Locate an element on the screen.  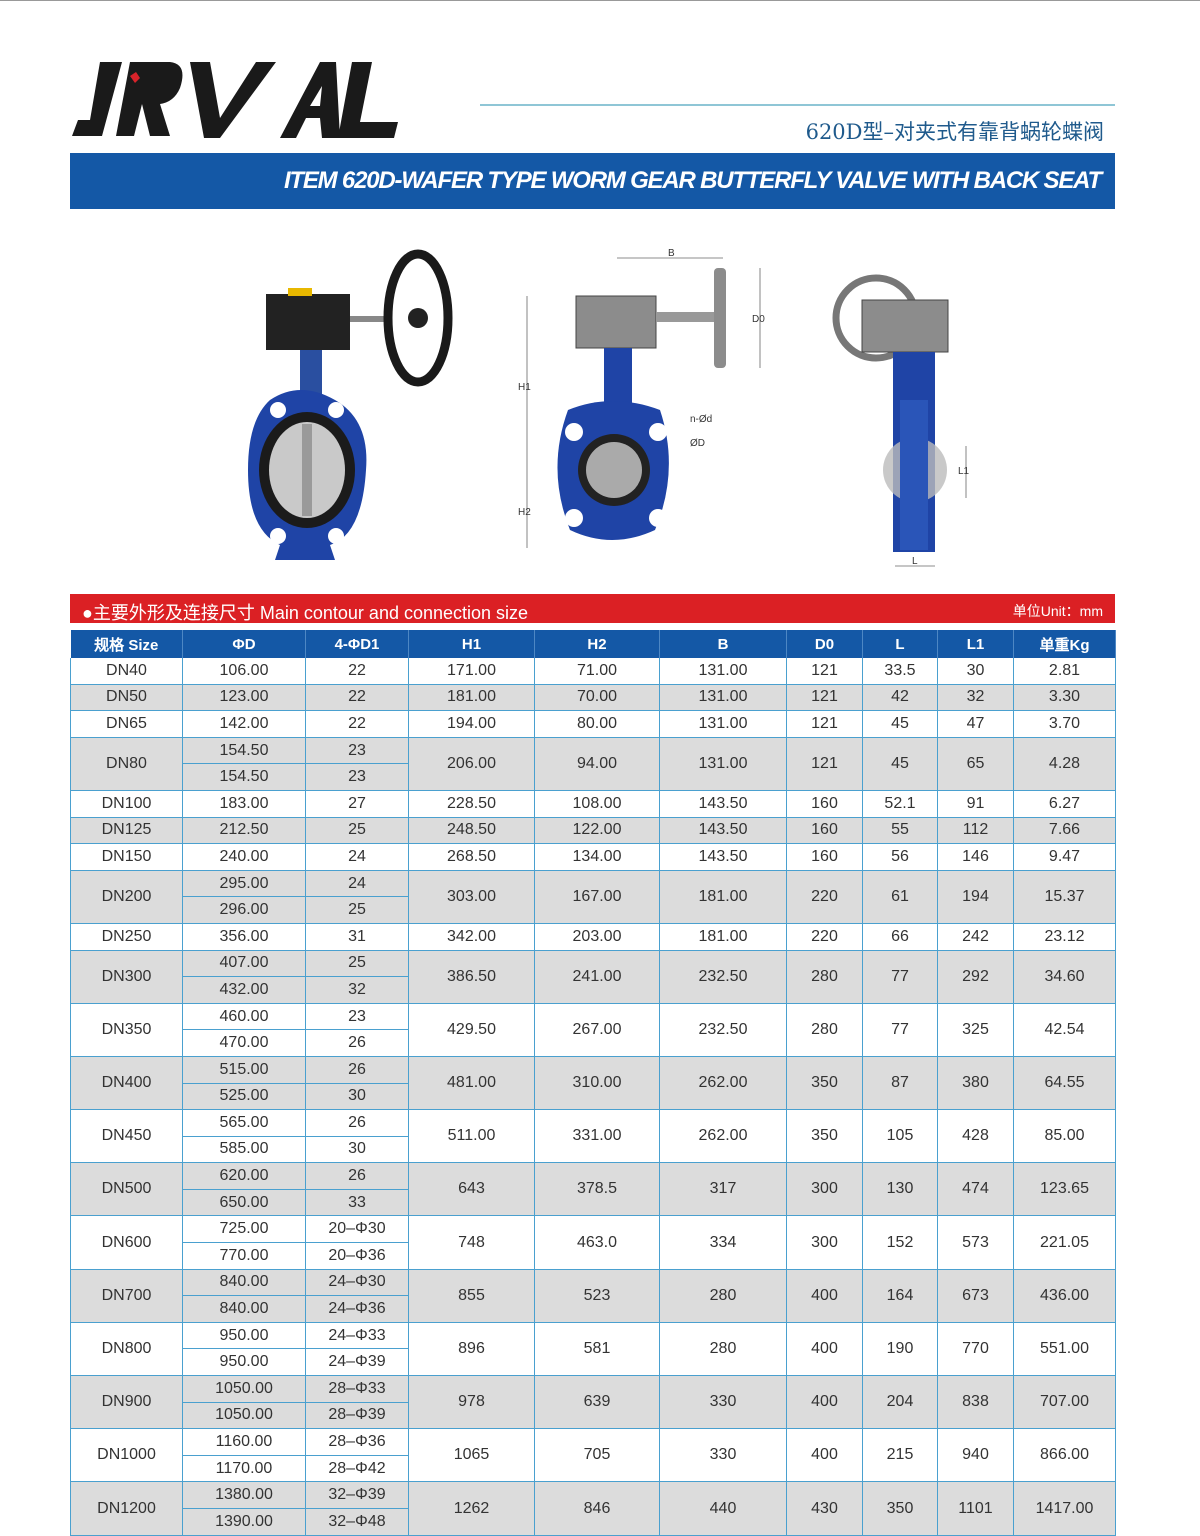
cell-d1: 20–Φ36 is located at coordinates (357, 1256).